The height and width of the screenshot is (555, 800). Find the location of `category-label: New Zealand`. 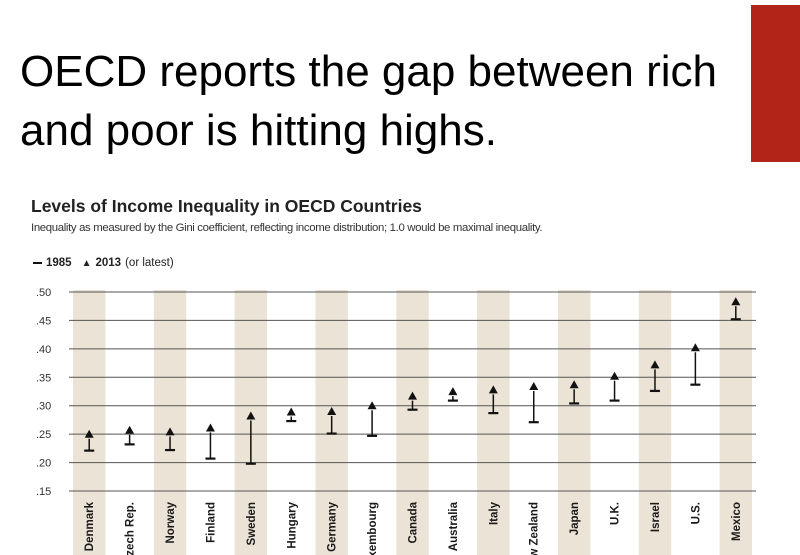

category-label: New Zealand is located at coordinates (535, 528).